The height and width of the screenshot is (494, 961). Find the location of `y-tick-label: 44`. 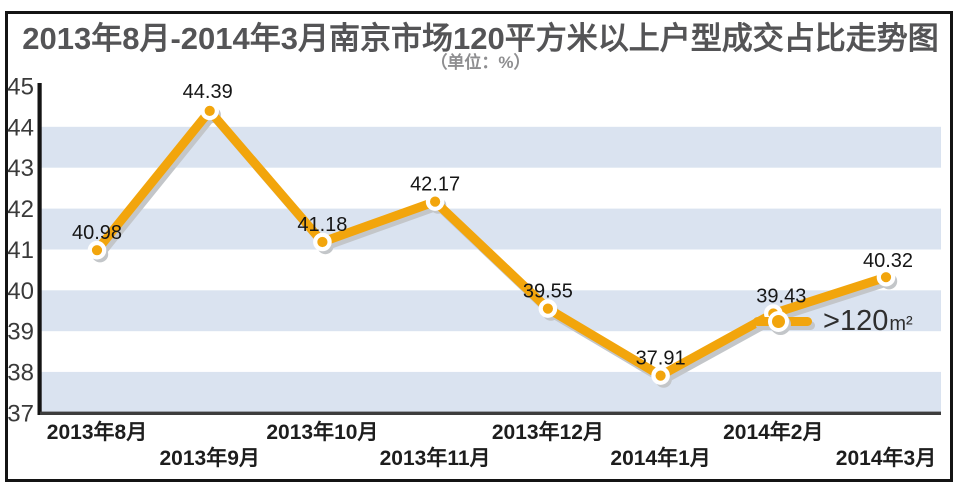

y-tick-label: 44 is located at coordinates (20, 127).